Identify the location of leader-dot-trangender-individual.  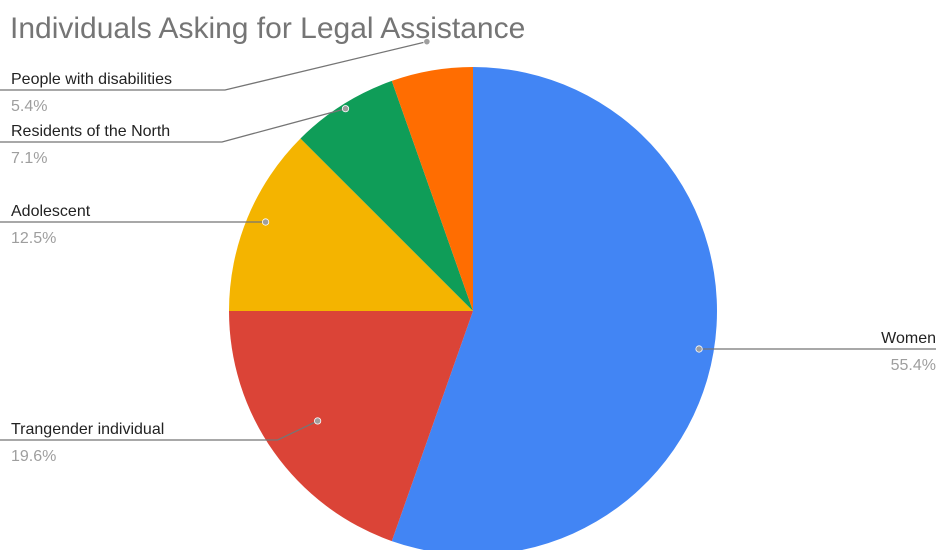
(318, 421).